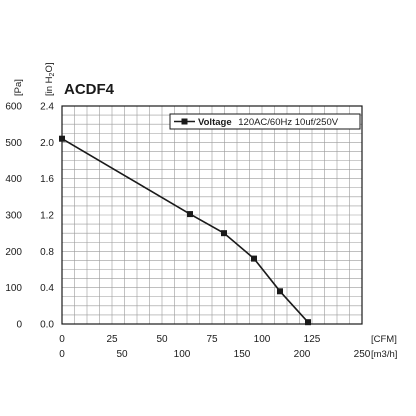 This screenshot has height=416, width=416. Describe the element at coordinates (89, 89) in the screenshot. I see `chart-title: ACDF4` at that location.